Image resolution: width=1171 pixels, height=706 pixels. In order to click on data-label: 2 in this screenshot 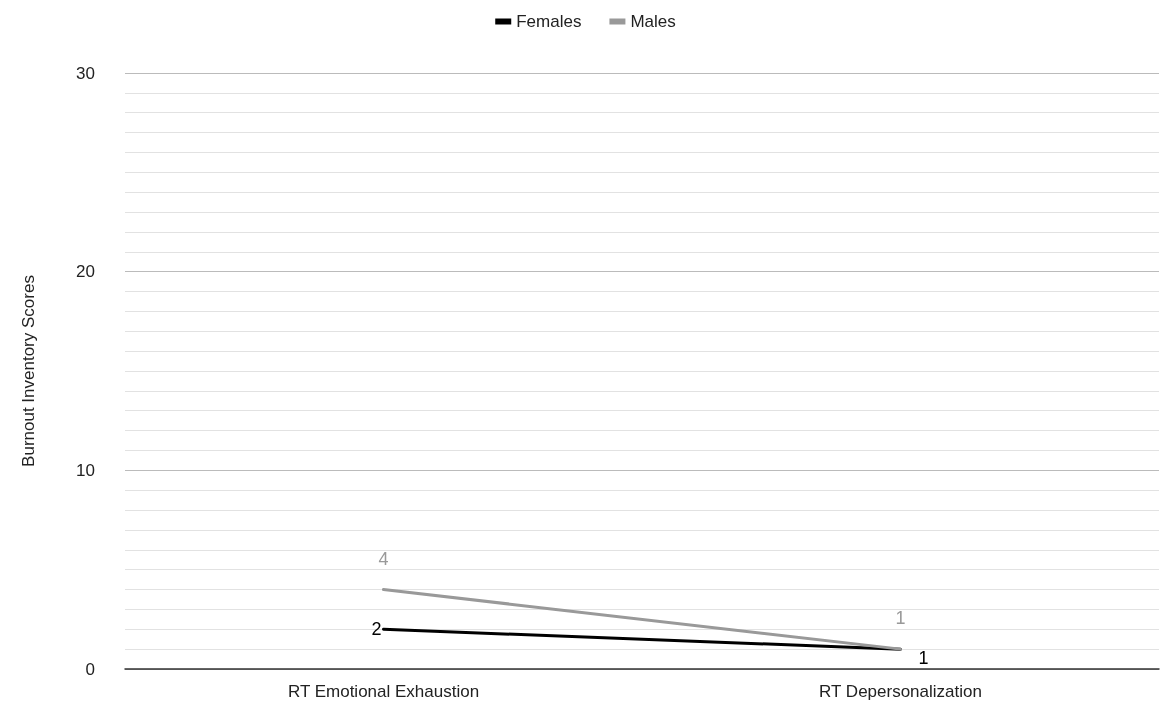, I will do `click(376, 629)`.